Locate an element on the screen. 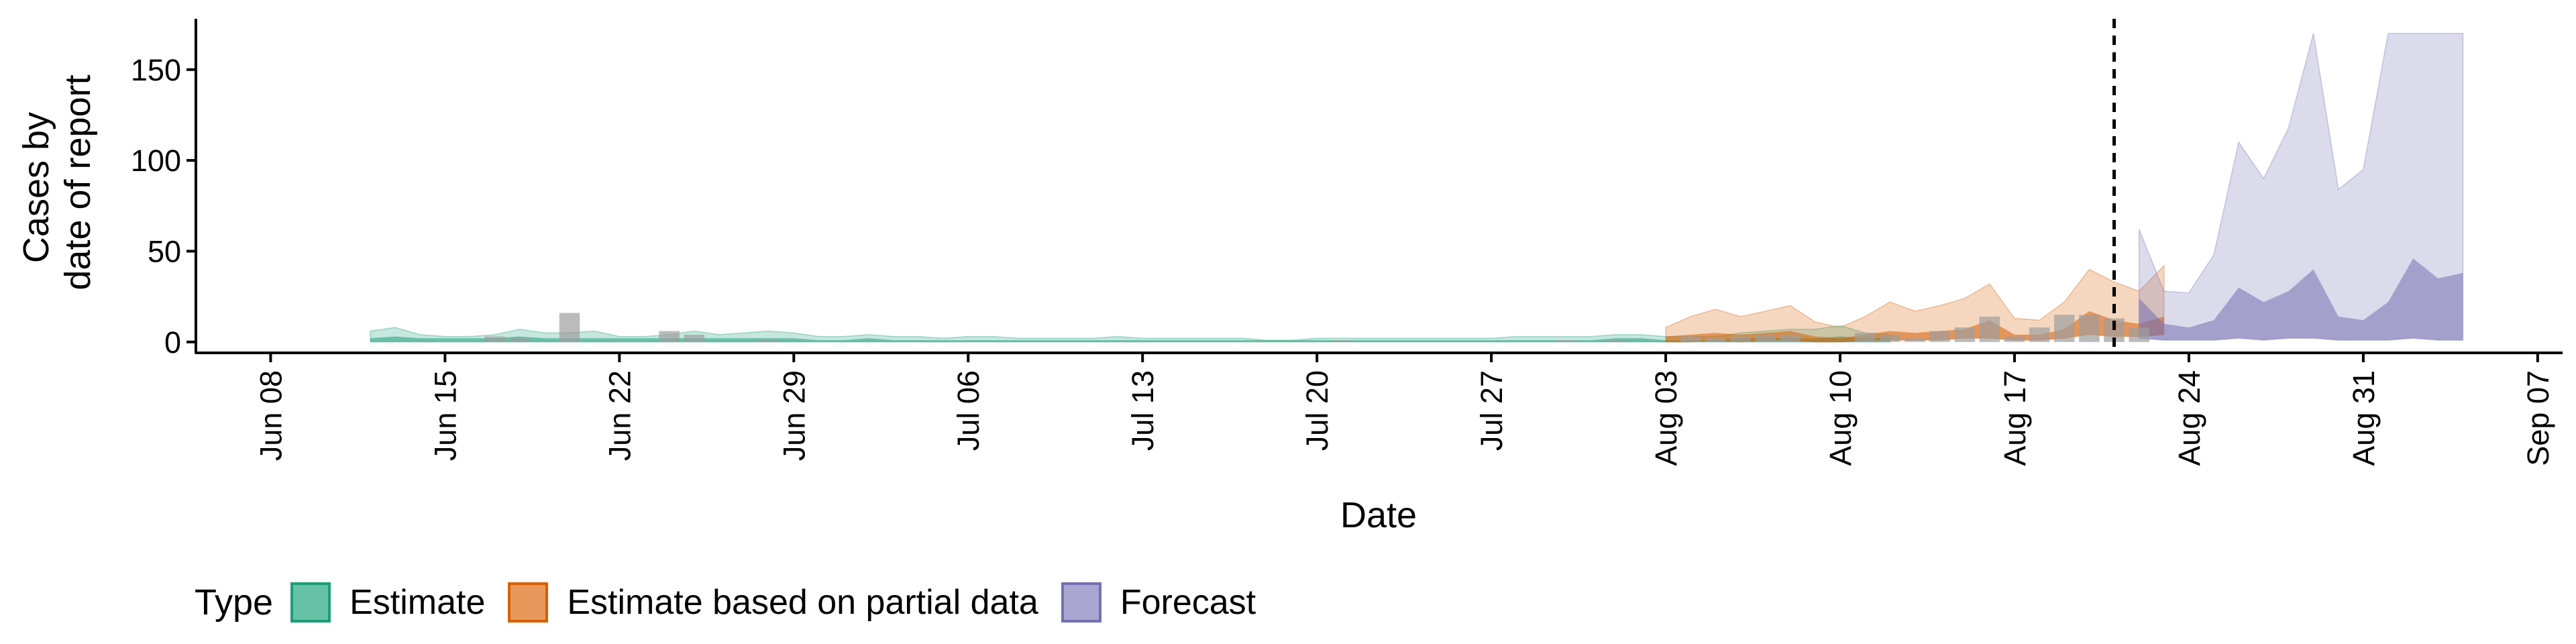 The height and width of the screenshot is (644, 2576). x-tick-label: Sep 07 is located at coordinates (2538, 418).